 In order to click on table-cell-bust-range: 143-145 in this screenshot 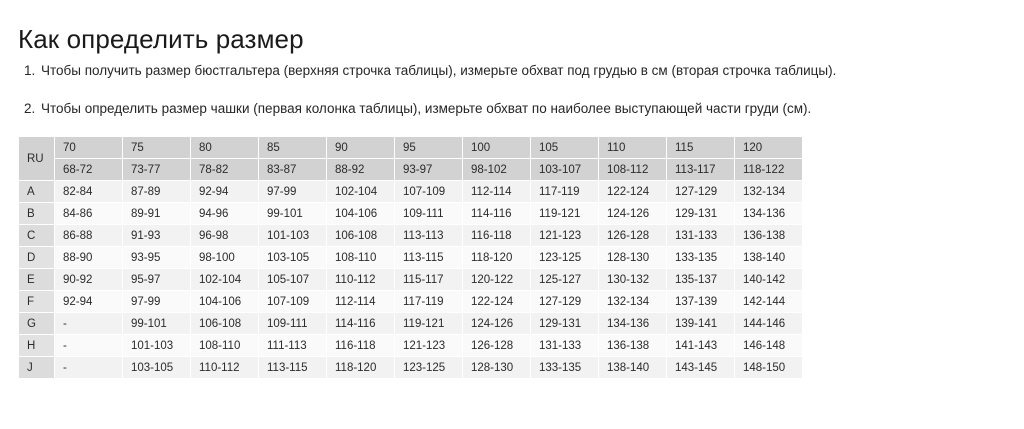, I will do `click(700, 367)`.